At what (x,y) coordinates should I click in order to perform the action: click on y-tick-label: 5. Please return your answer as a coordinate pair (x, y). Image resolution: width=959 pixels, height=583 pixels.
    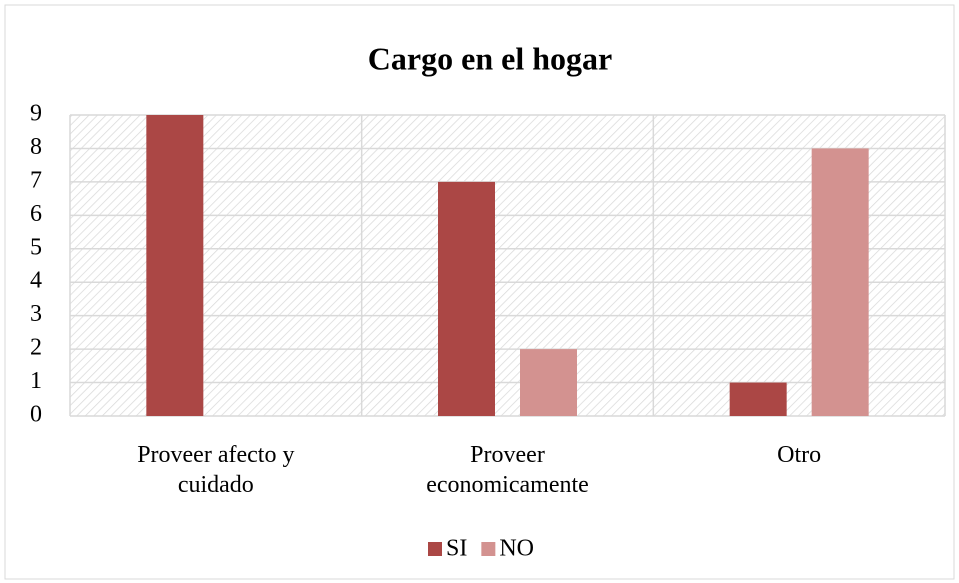
    Looking at the image, I should click on (36, 247).